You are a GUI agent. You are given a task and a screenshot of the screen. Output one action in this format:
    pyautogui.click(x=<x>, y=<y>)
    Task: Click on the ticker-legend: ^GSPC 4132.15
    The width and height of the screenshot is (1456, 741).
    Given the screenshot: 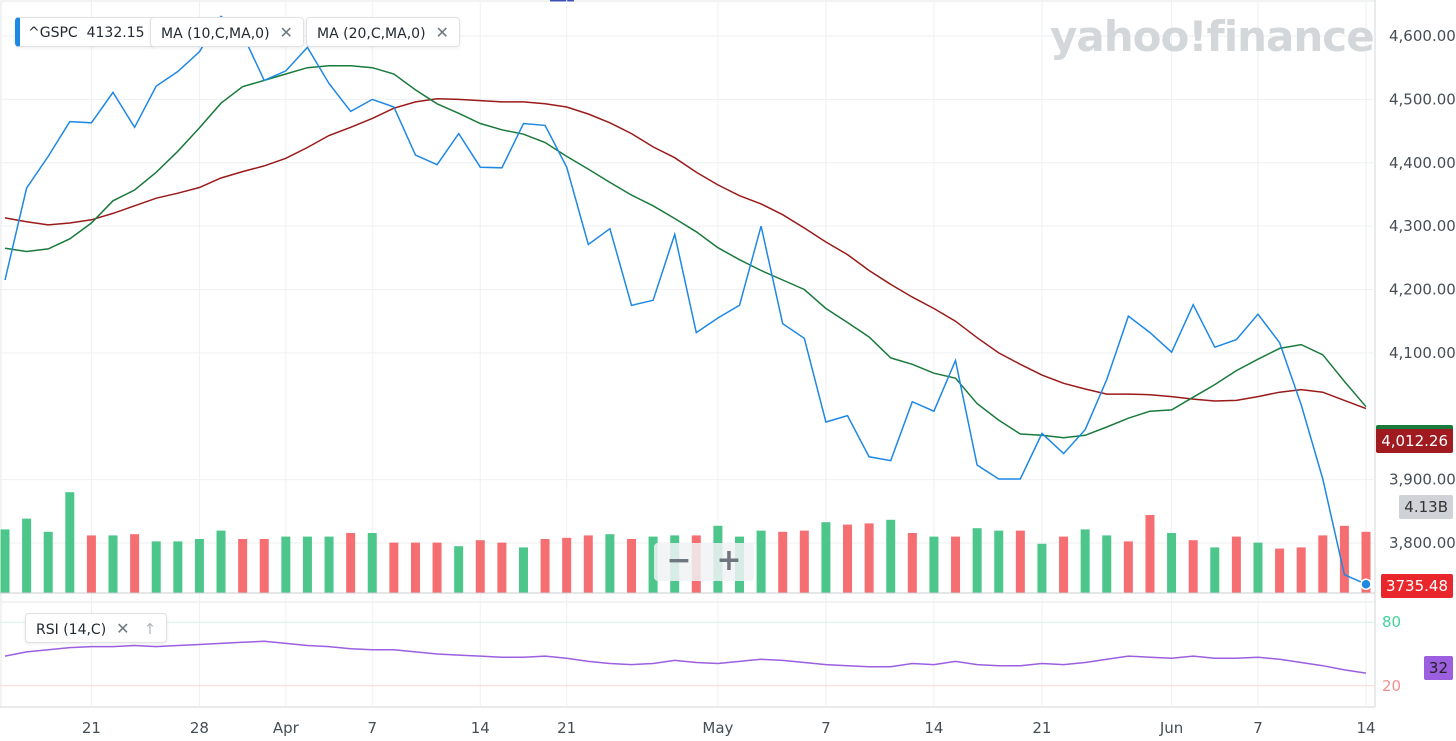 What is the action you would take?
    pyautogui.click(x=85, y=32)
    